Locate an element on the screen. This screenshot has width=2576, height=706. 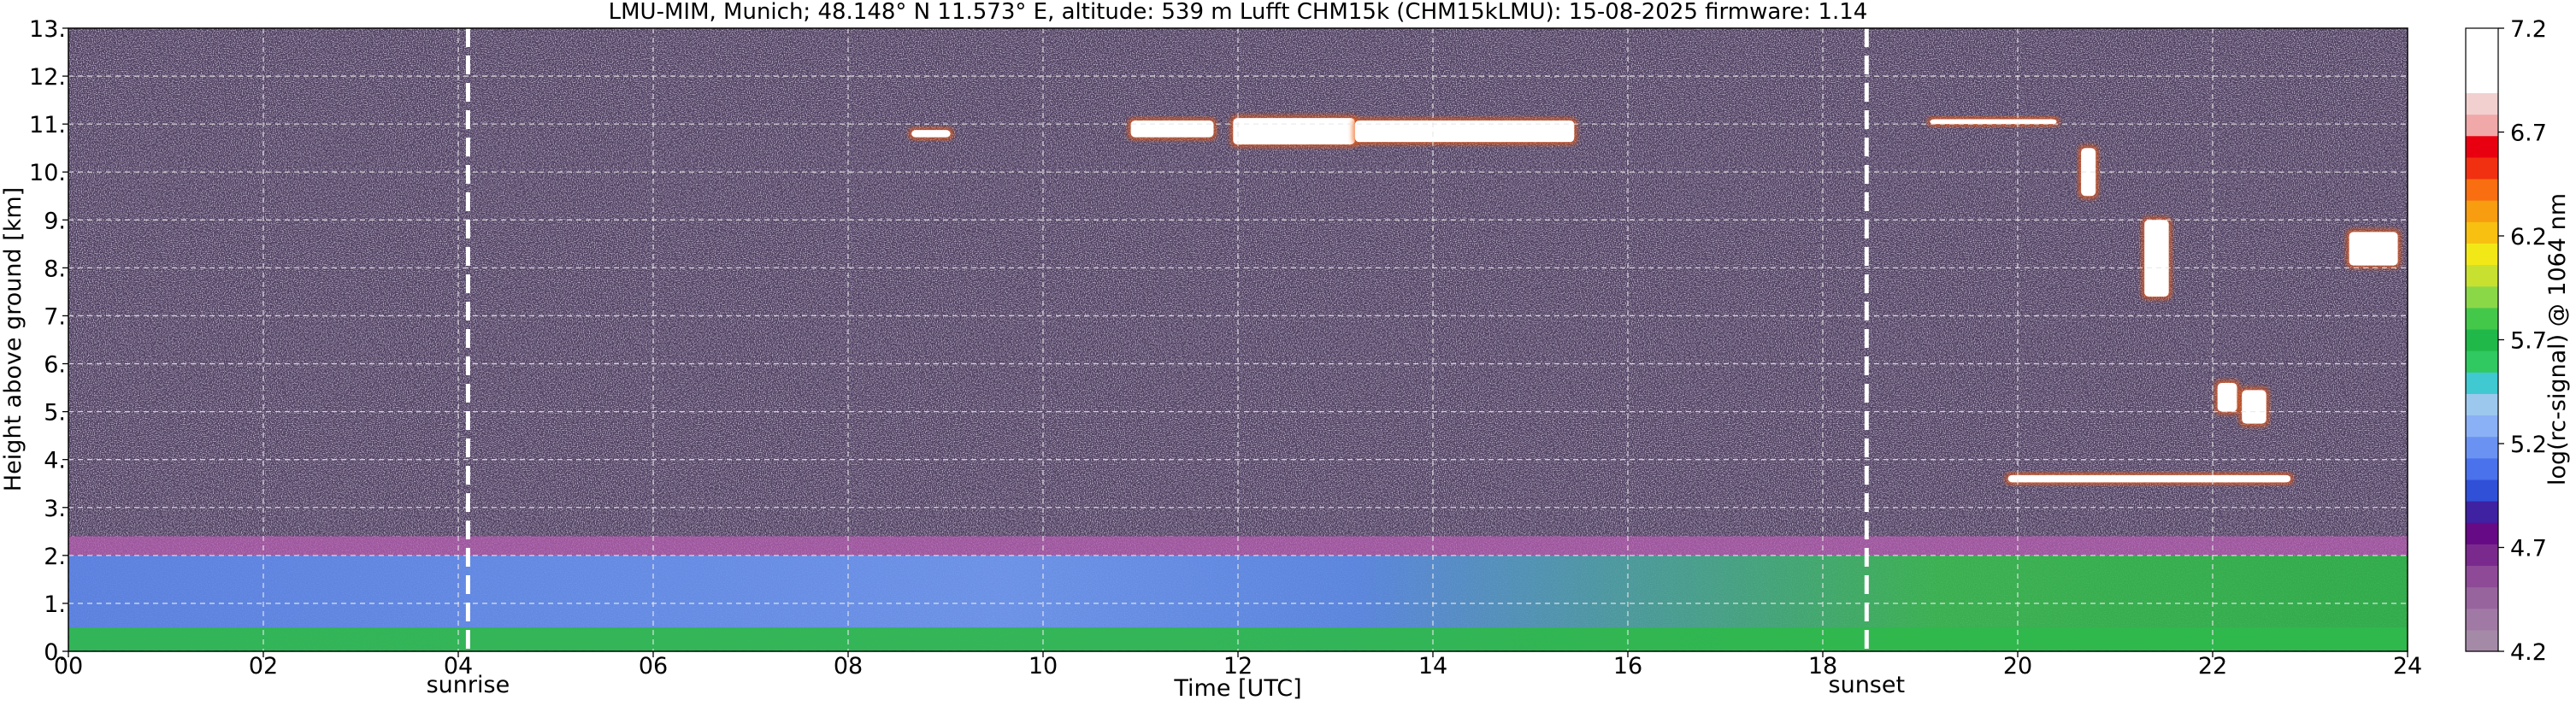
y-tick-label: 12. is located at coordinates (47, 77).